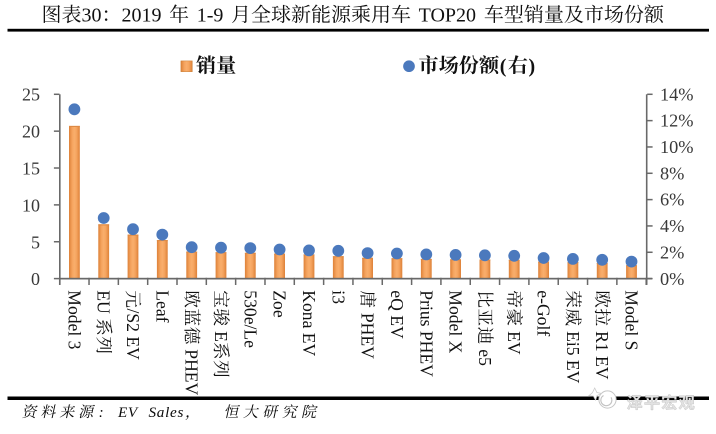  I want to click on svg-text: Model X, so click(456, 321).